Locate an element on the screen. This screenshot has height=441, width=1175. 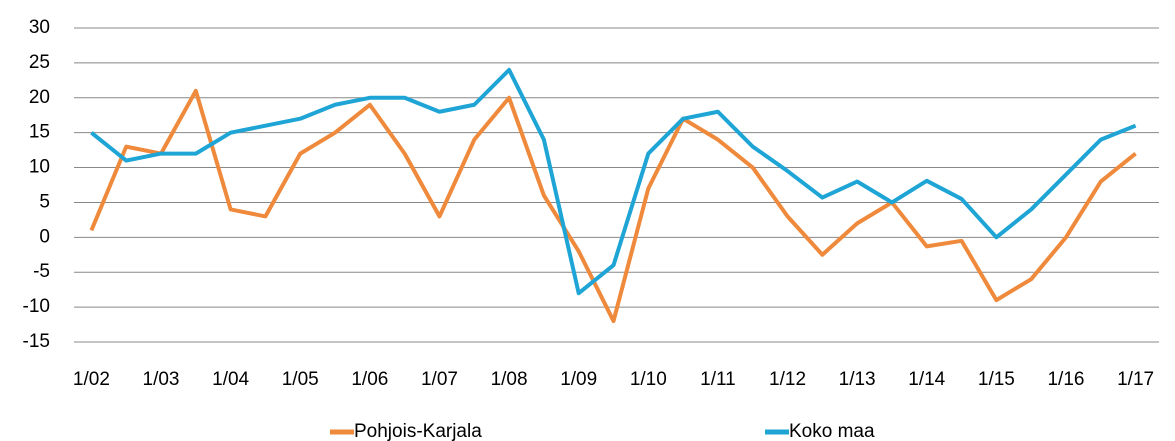
x-tick-label: 1/04 is located at coordinates (230, 379).